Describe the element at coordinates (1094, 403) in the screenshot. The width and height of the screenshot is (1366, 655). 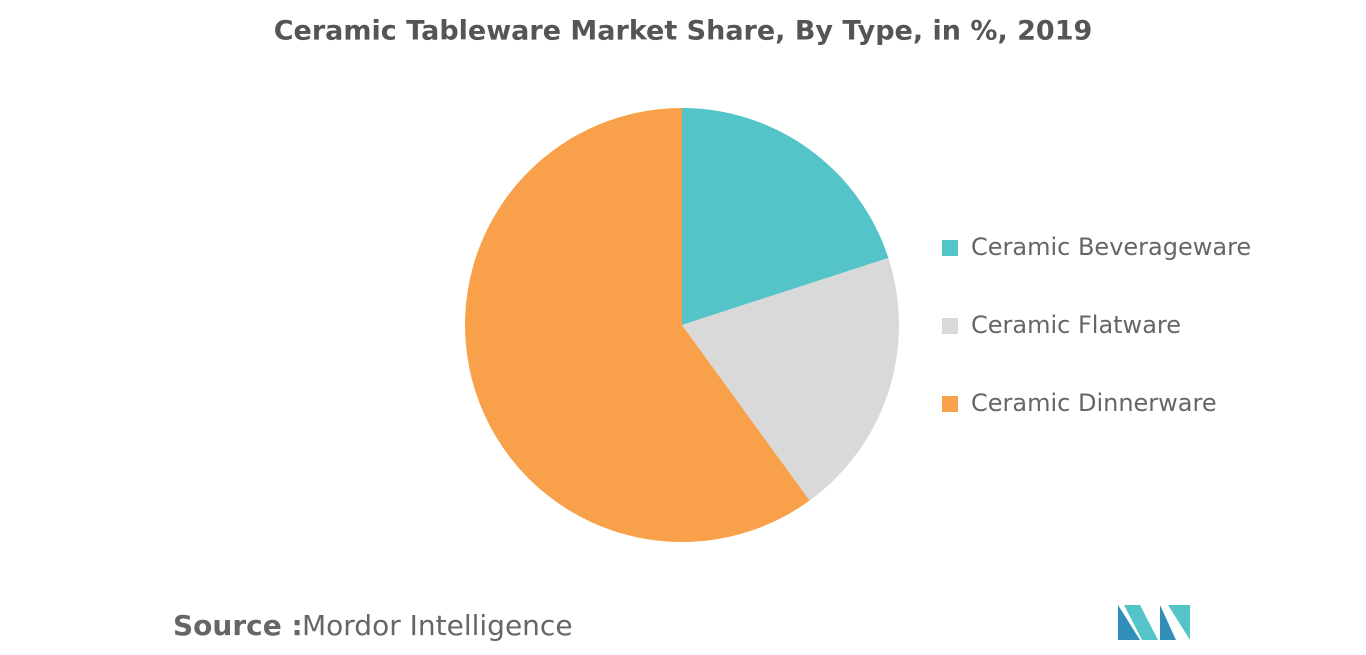
I see `legend-label: Ceramic Dinnerware` at that location.